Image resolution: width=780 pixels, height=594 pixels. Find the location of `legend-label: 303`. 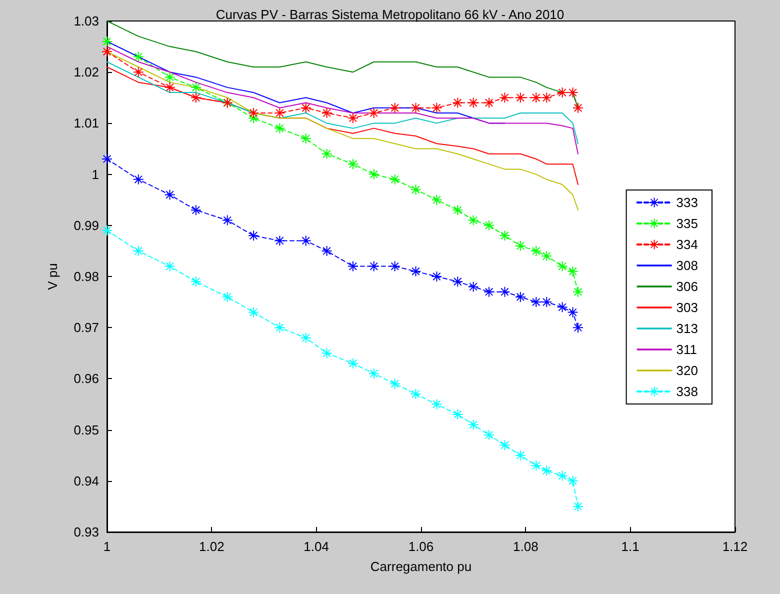

legend-label: 303 is located at coordinates (687, 307).